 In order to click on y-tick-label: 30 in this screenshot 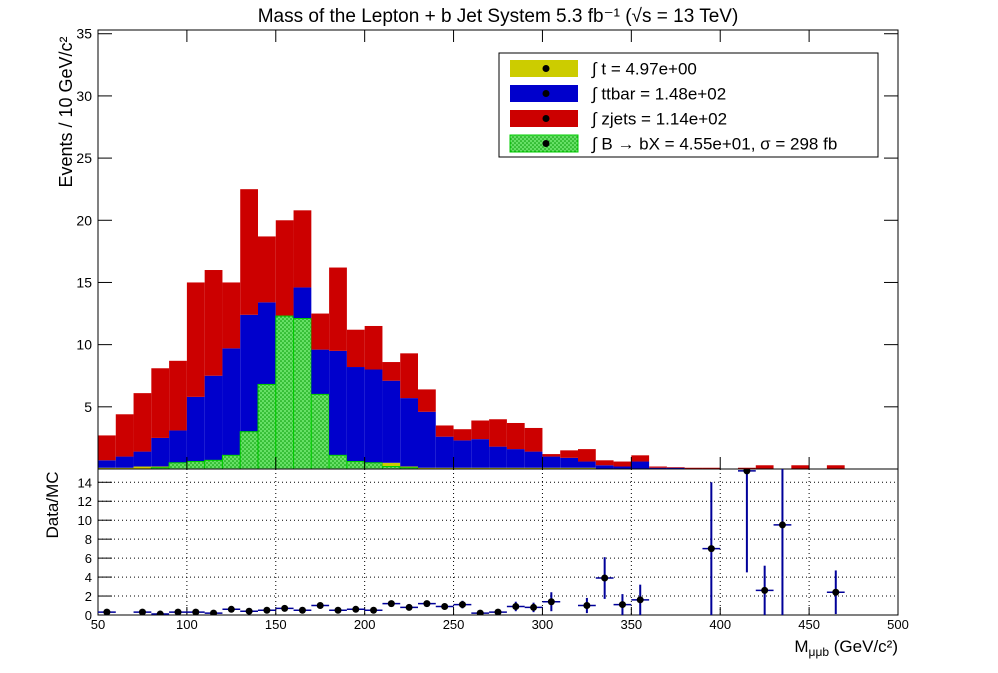, I will do `click(84, 96)`.